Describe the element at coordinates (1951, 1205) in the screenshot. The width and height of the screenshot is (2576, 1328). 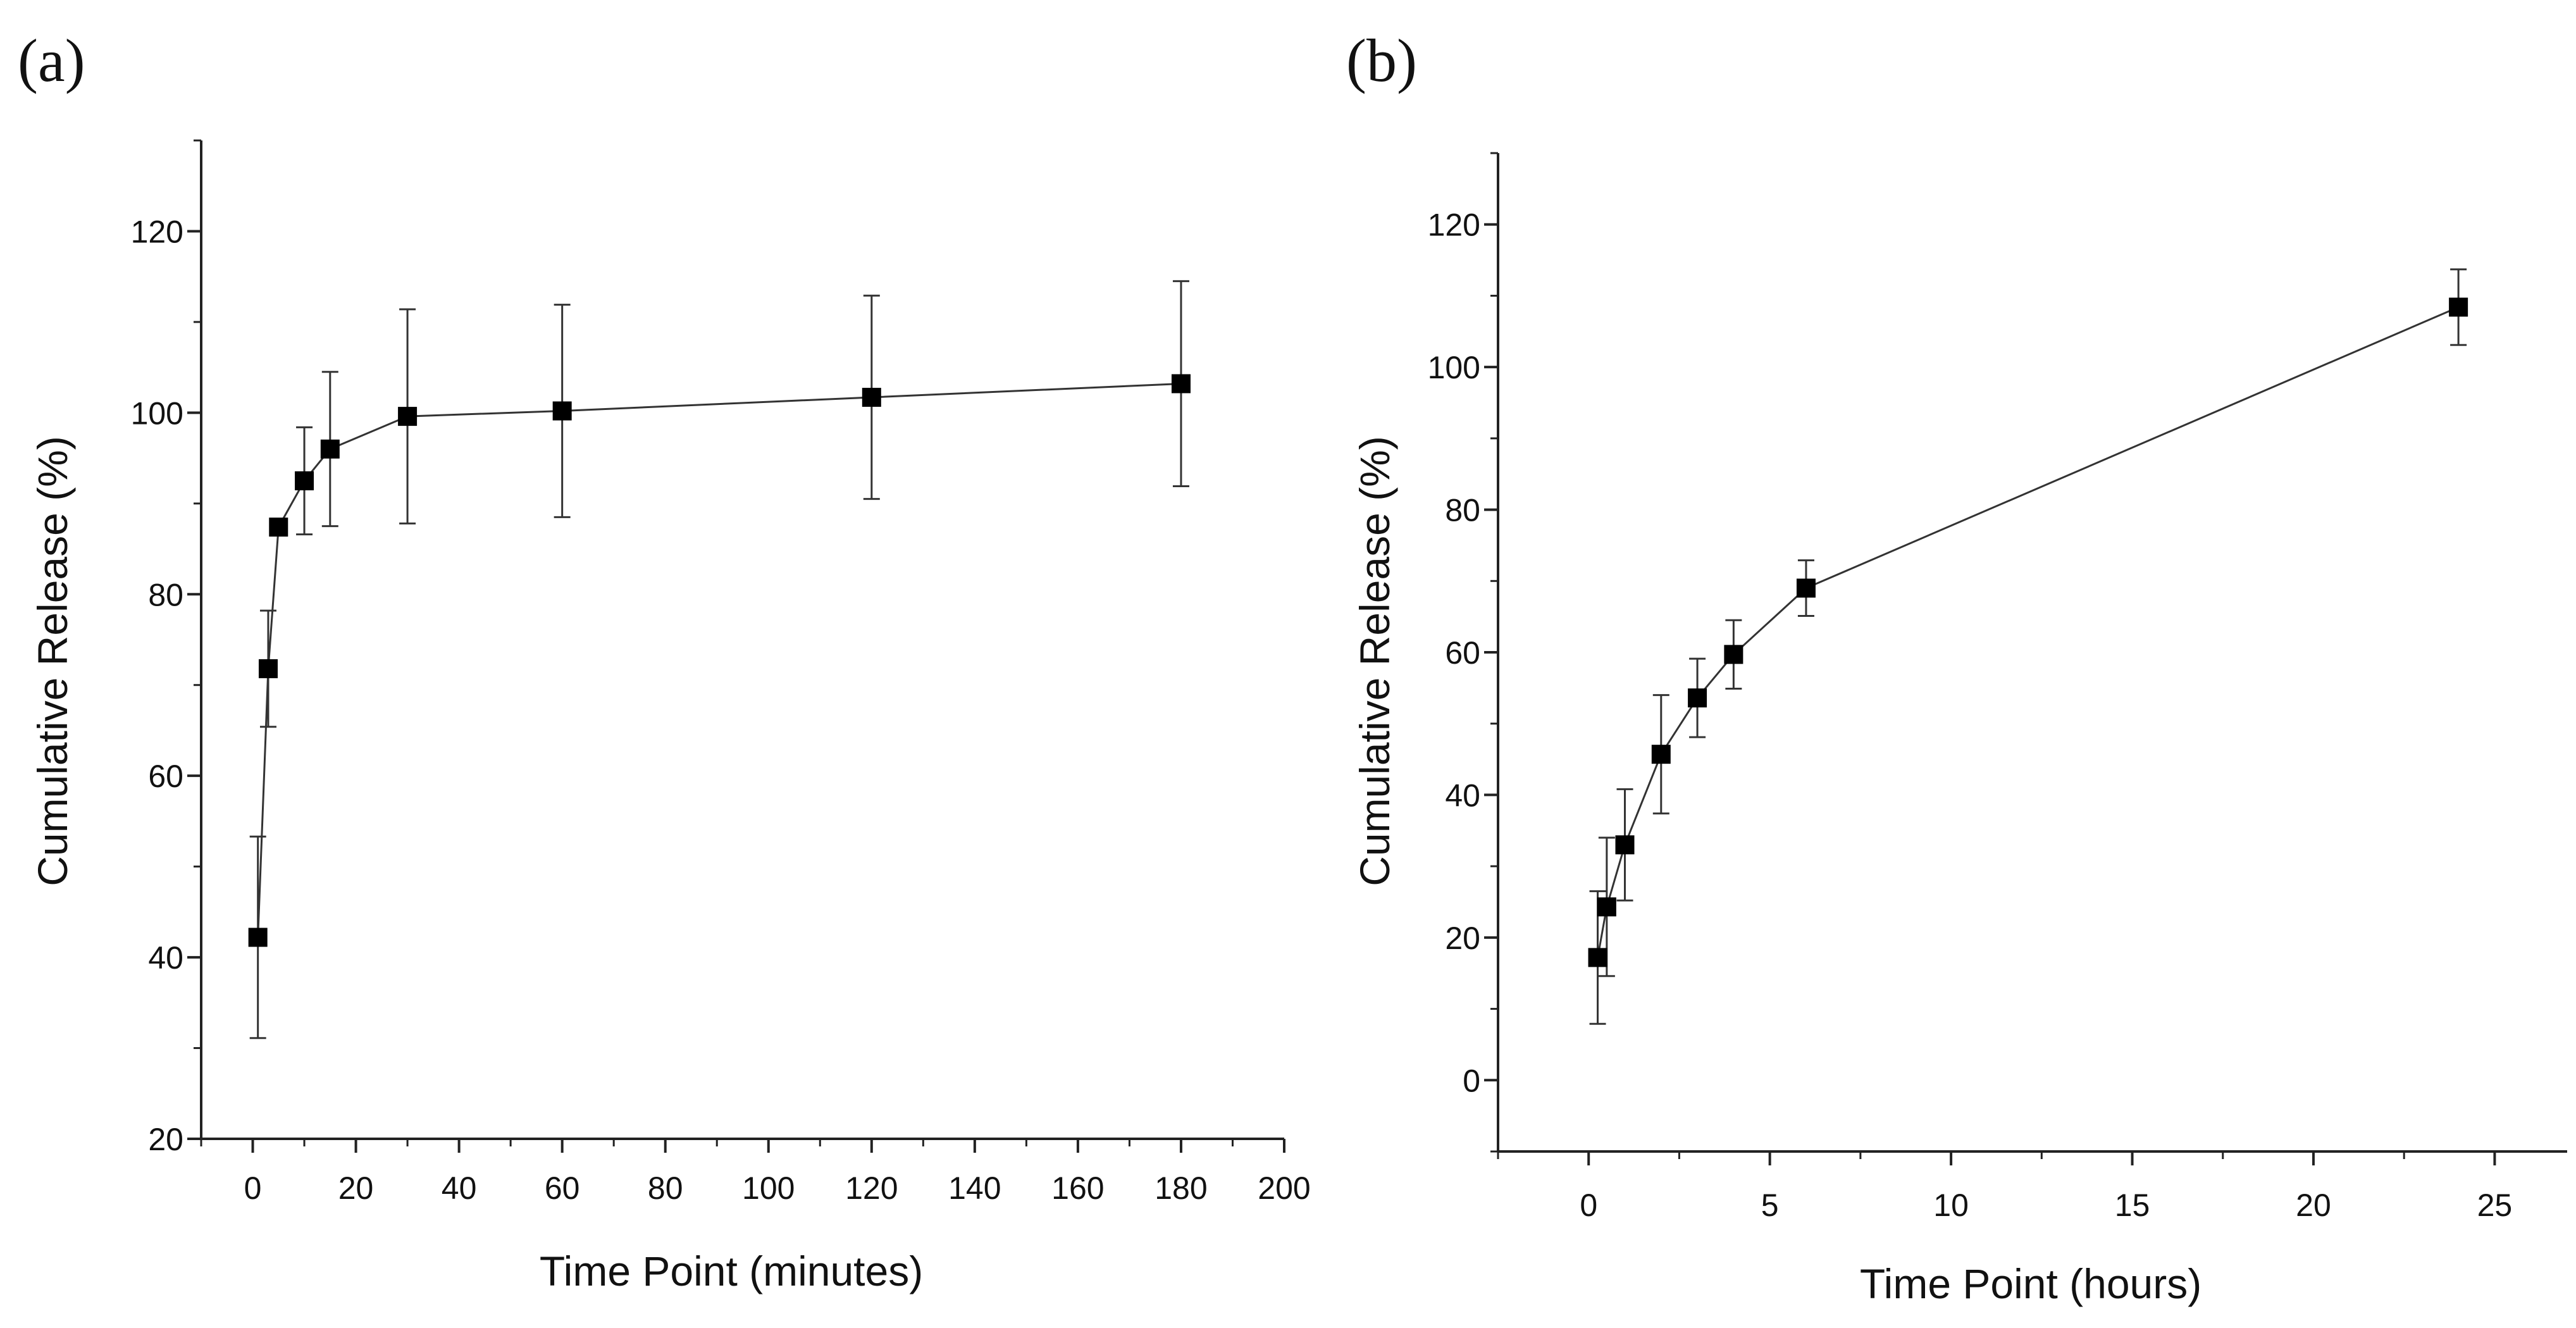
I see `panel-b-x-tick-label: 10` at that location.